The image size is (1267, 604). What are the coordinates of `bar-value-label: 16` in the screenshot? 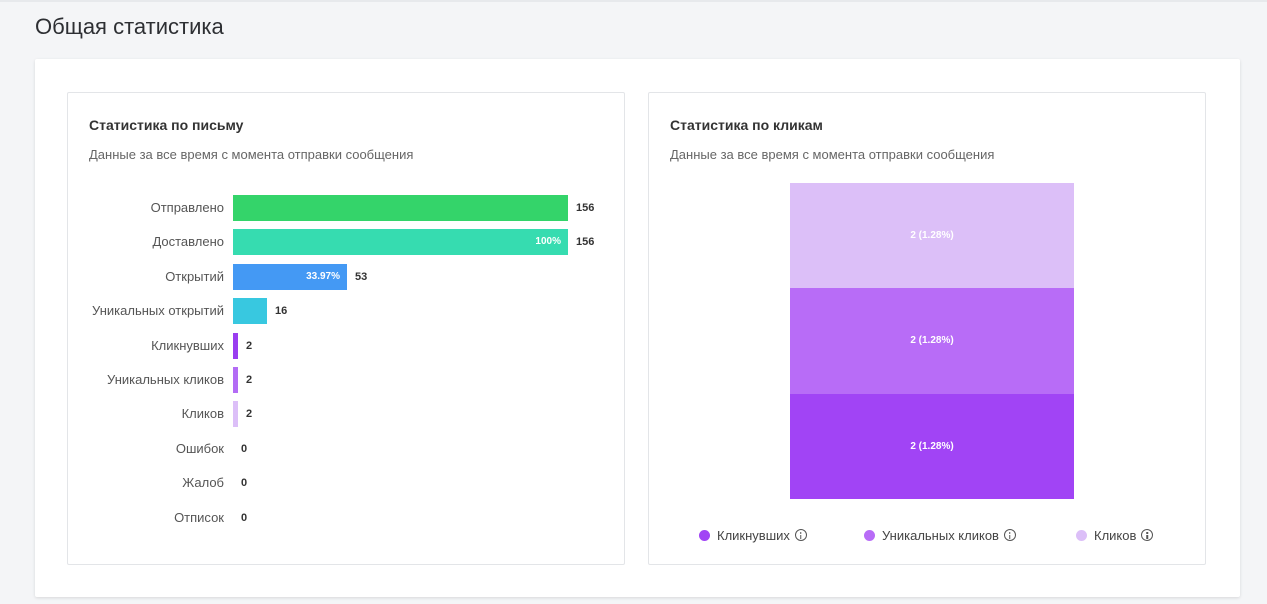 It's located at (281, 311).